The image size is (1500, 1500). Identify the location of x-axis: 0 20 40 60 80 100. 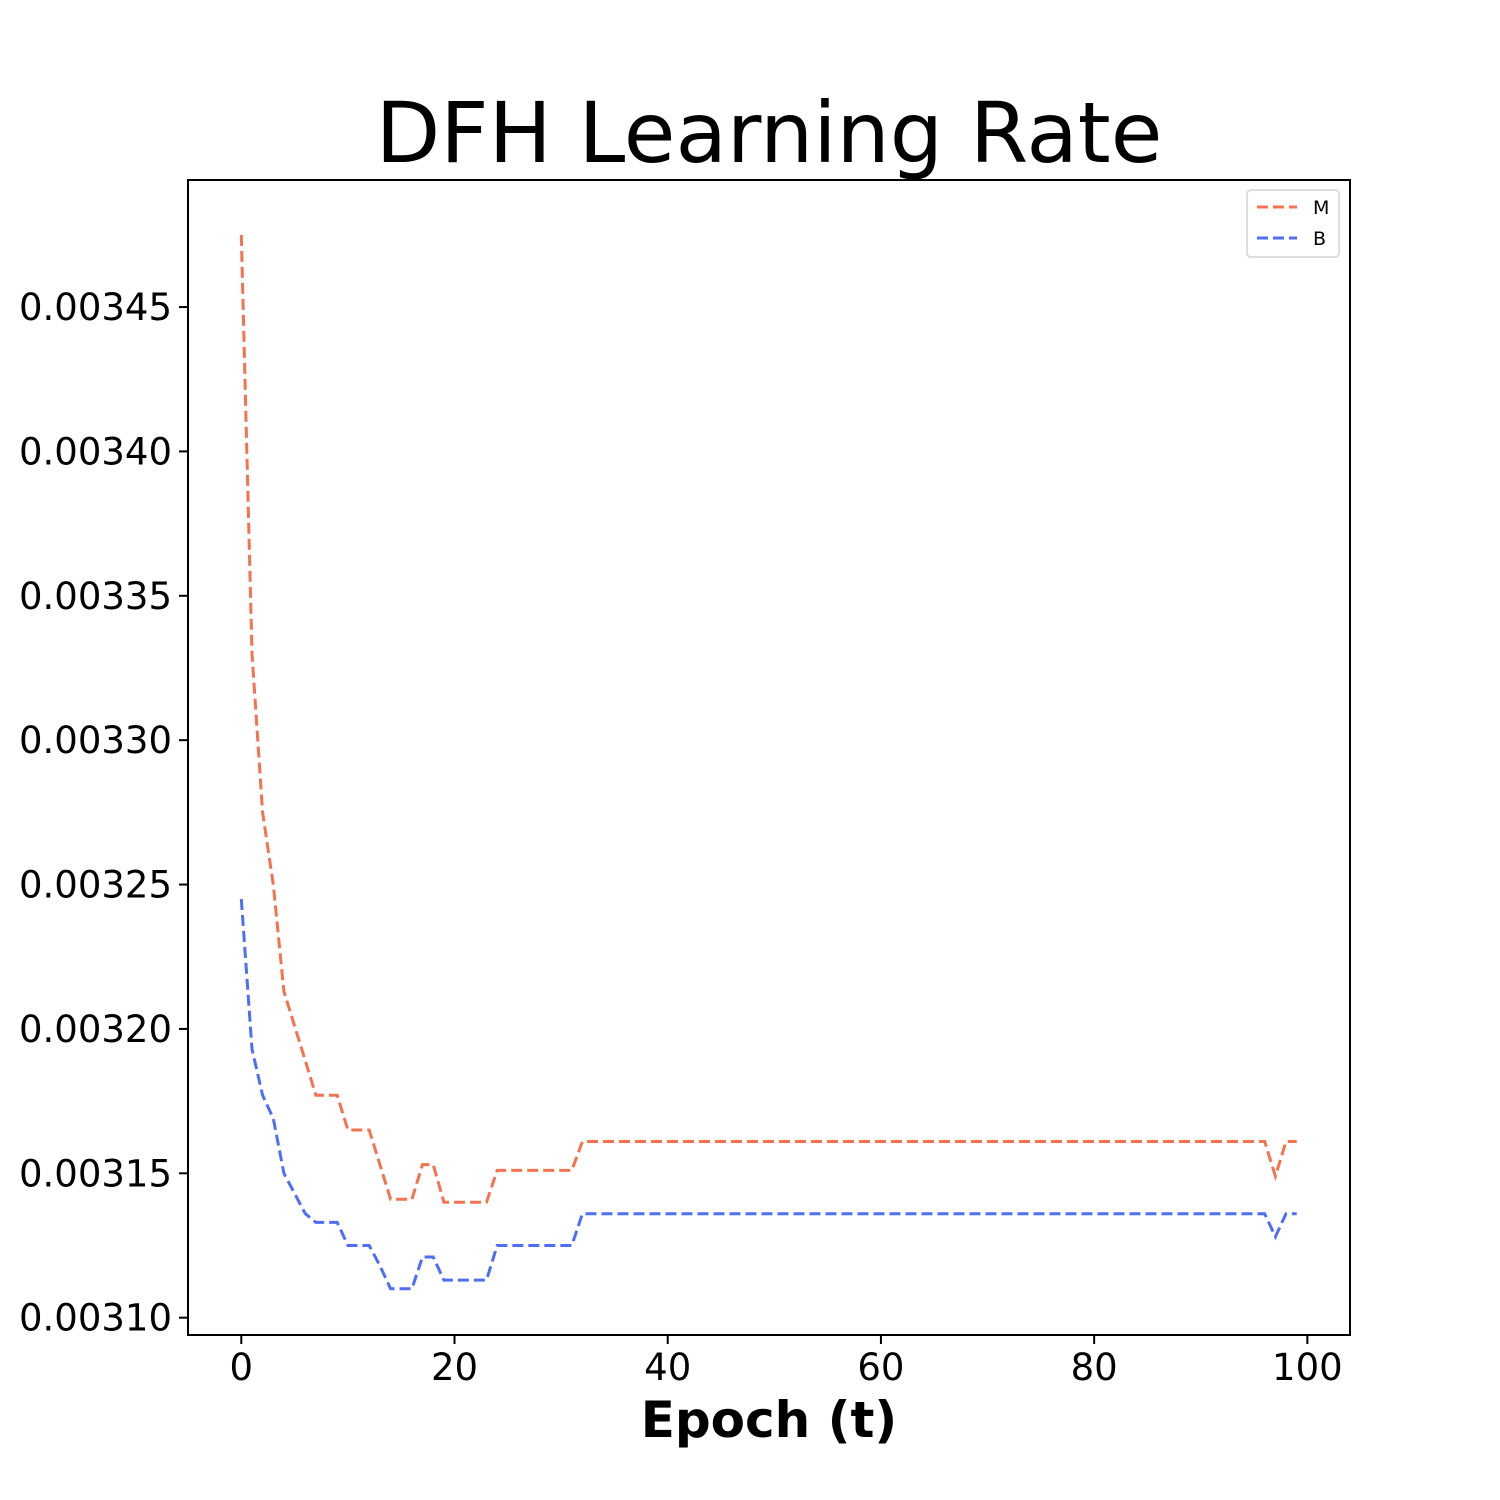
(786, 1362).